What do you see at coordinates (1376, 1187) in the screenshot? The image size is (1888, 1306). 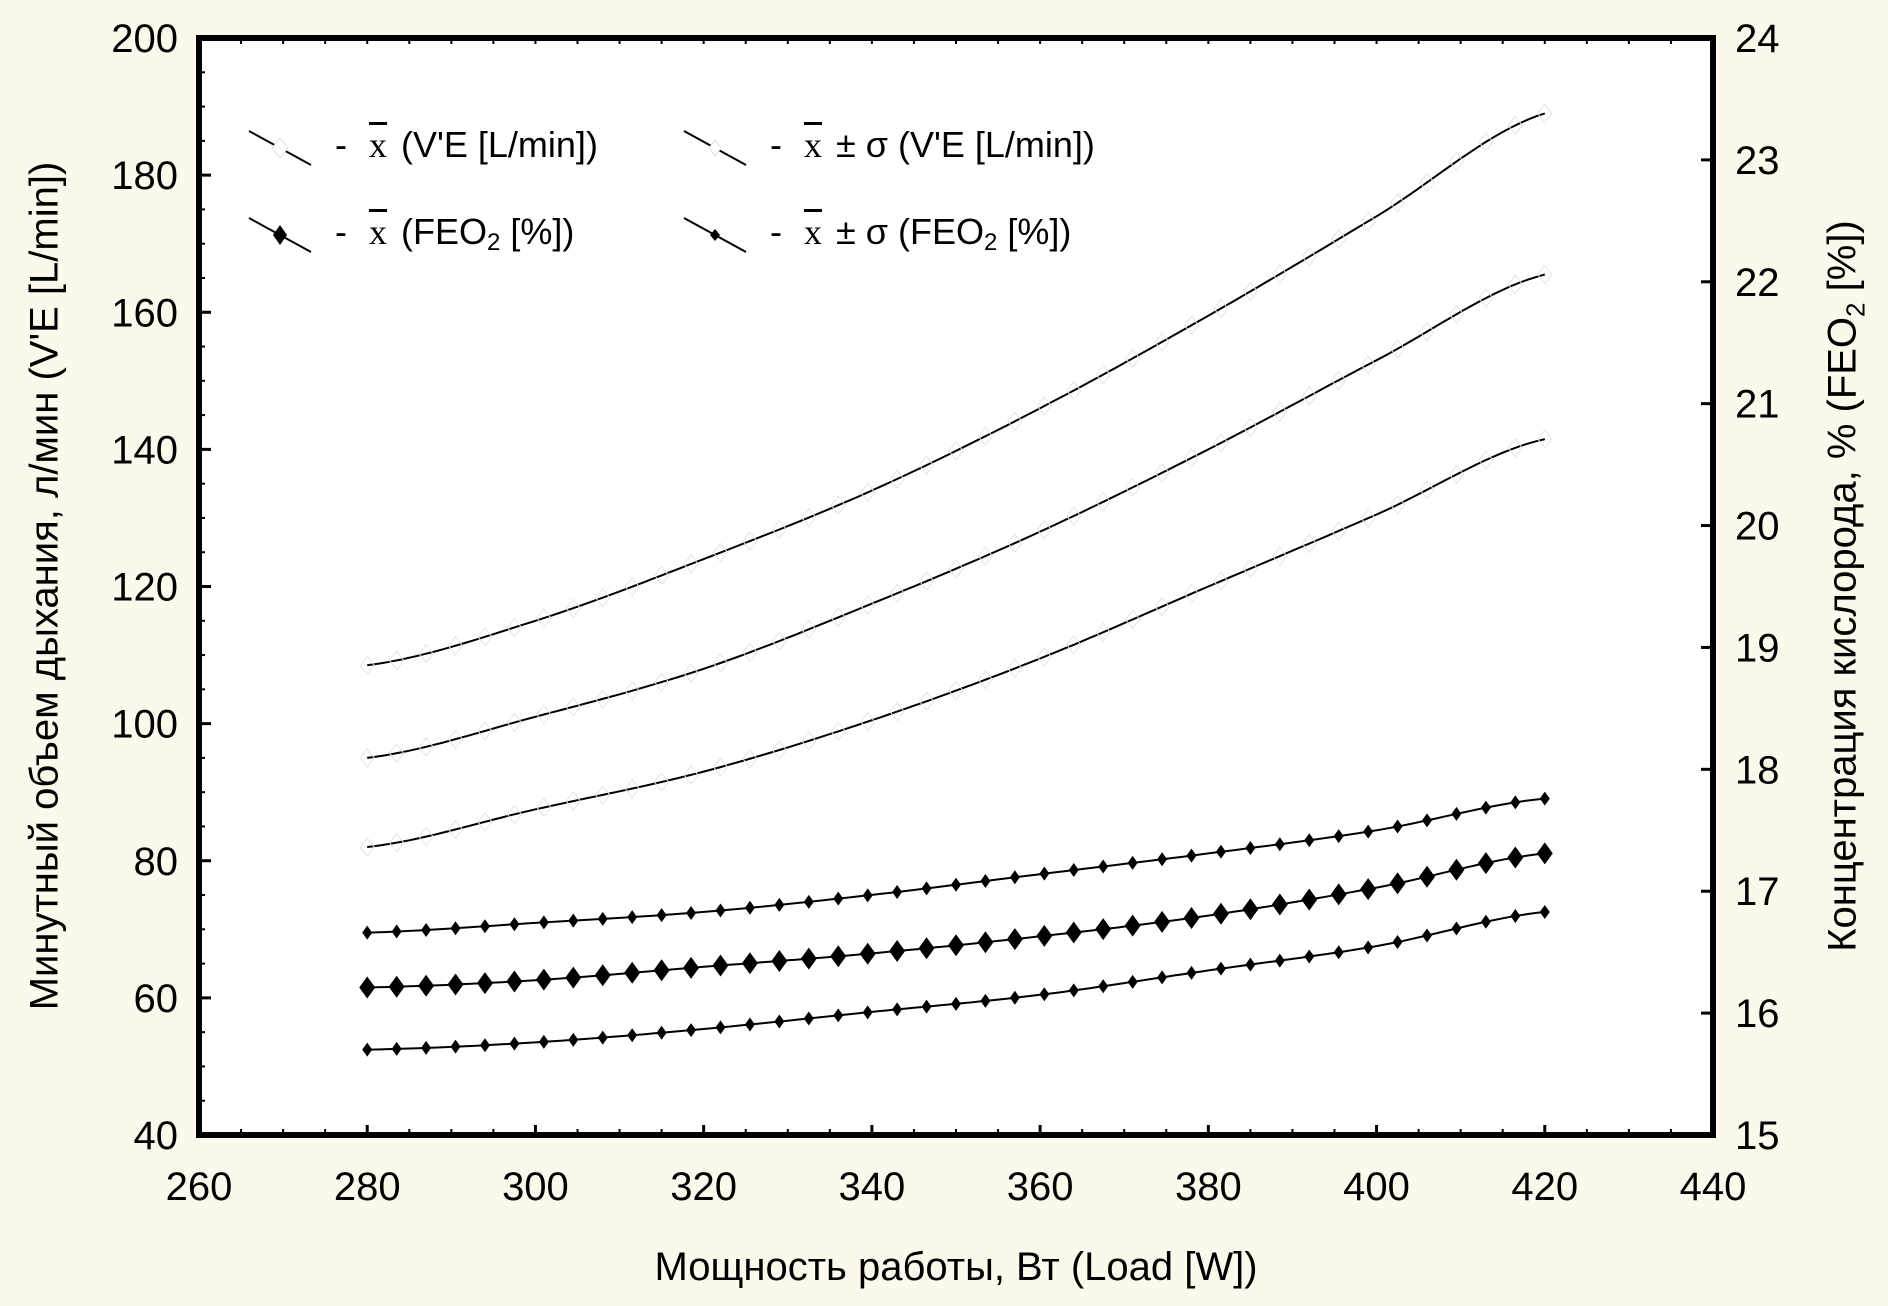 I see `x-tick-label: 400` at bounding box center [1376, 1187].